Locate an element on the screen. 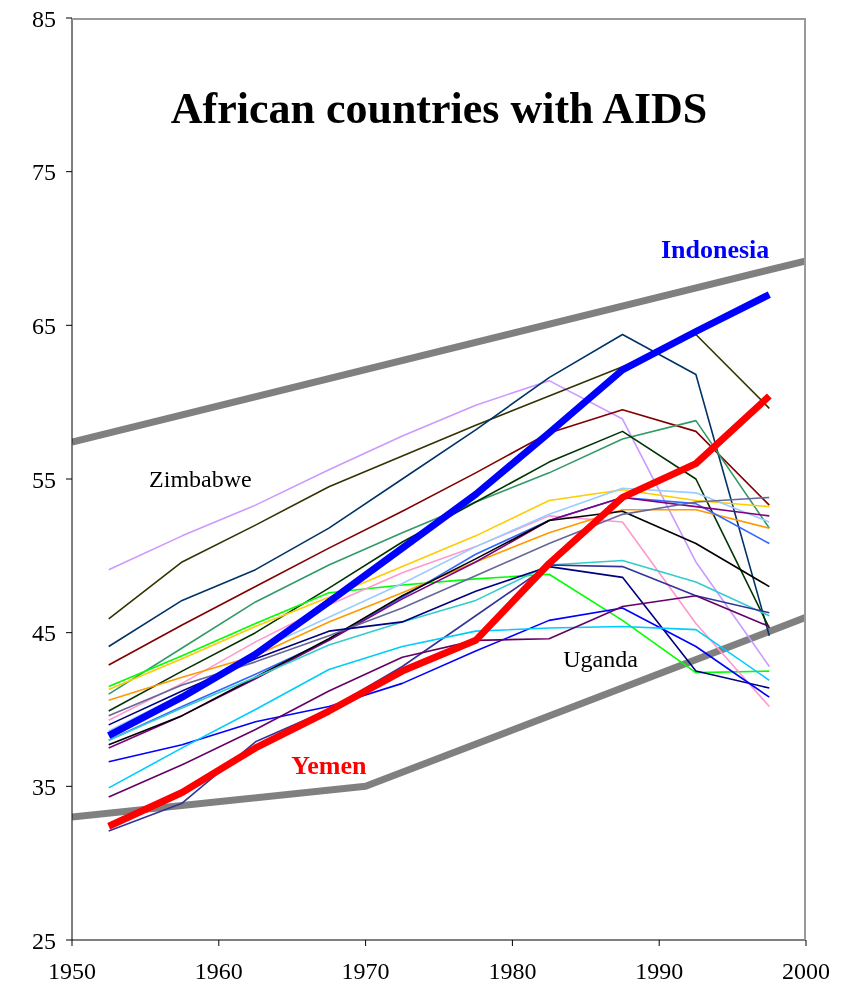  y-tick-label: 45 is located at coordinates (44, 633).